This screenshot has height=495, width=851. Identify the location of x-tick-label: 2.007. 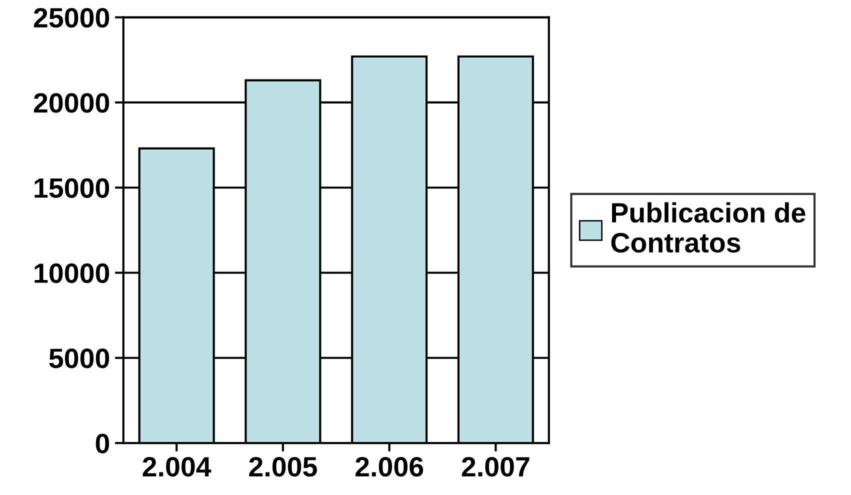
(496, 466).